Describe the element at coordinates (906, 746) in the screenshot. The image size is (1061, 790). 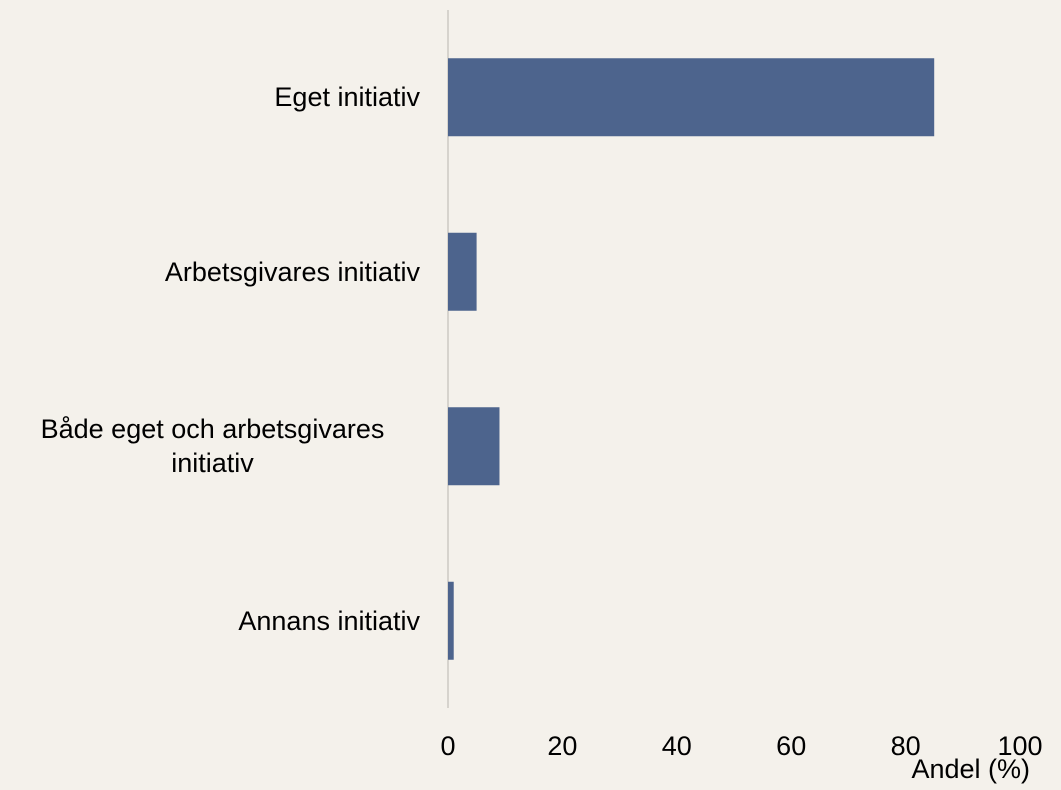
I see `x-tick-label: 80` at that location.